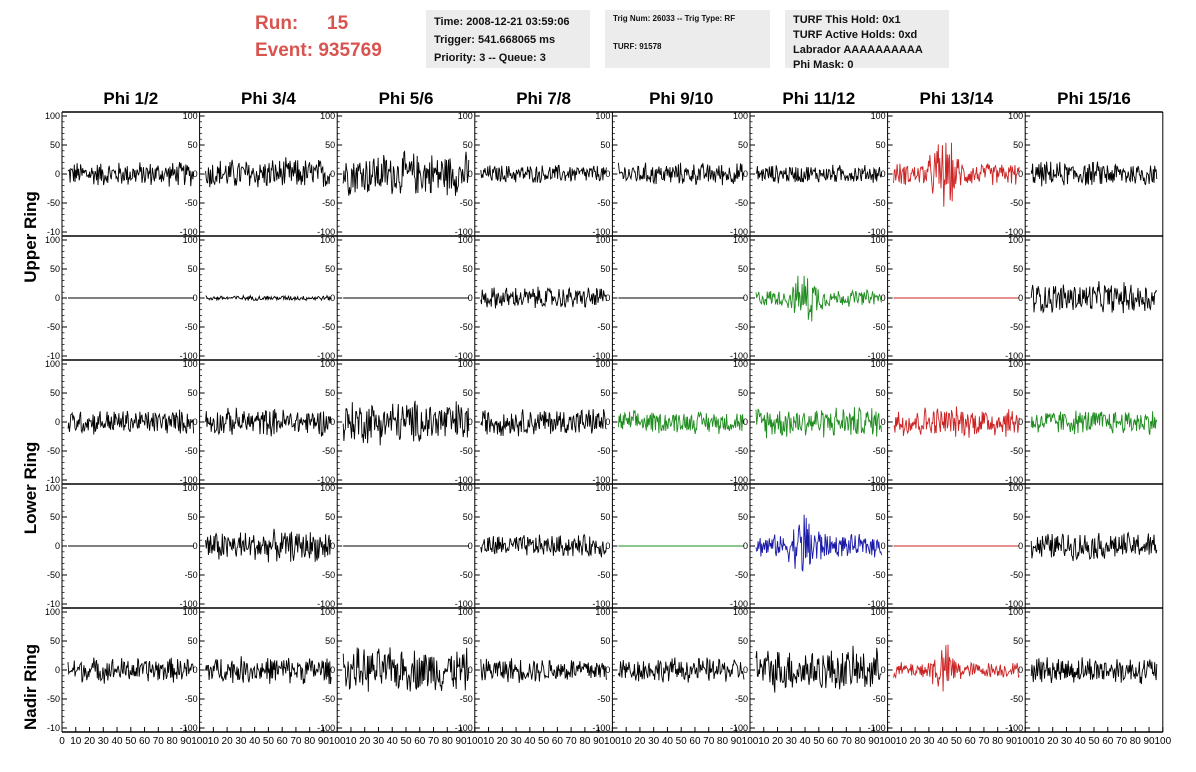 This screenshot has height=772, width=1196. I want to click on phi-label-3: Phi 5/6, so click(406, 98).